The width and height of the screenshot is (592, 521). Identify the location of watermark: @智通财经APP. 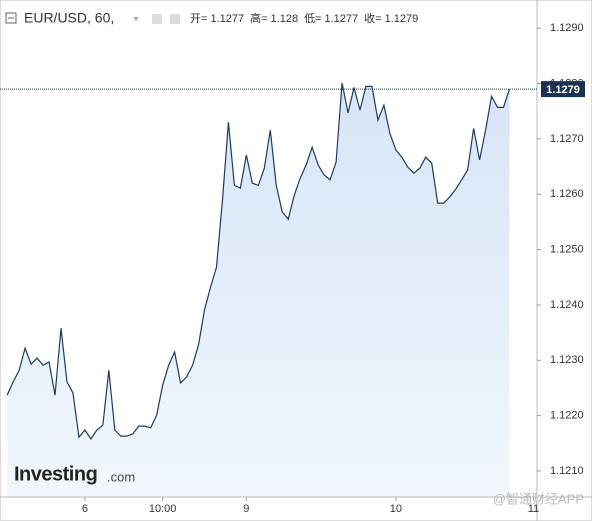
(538, 498).